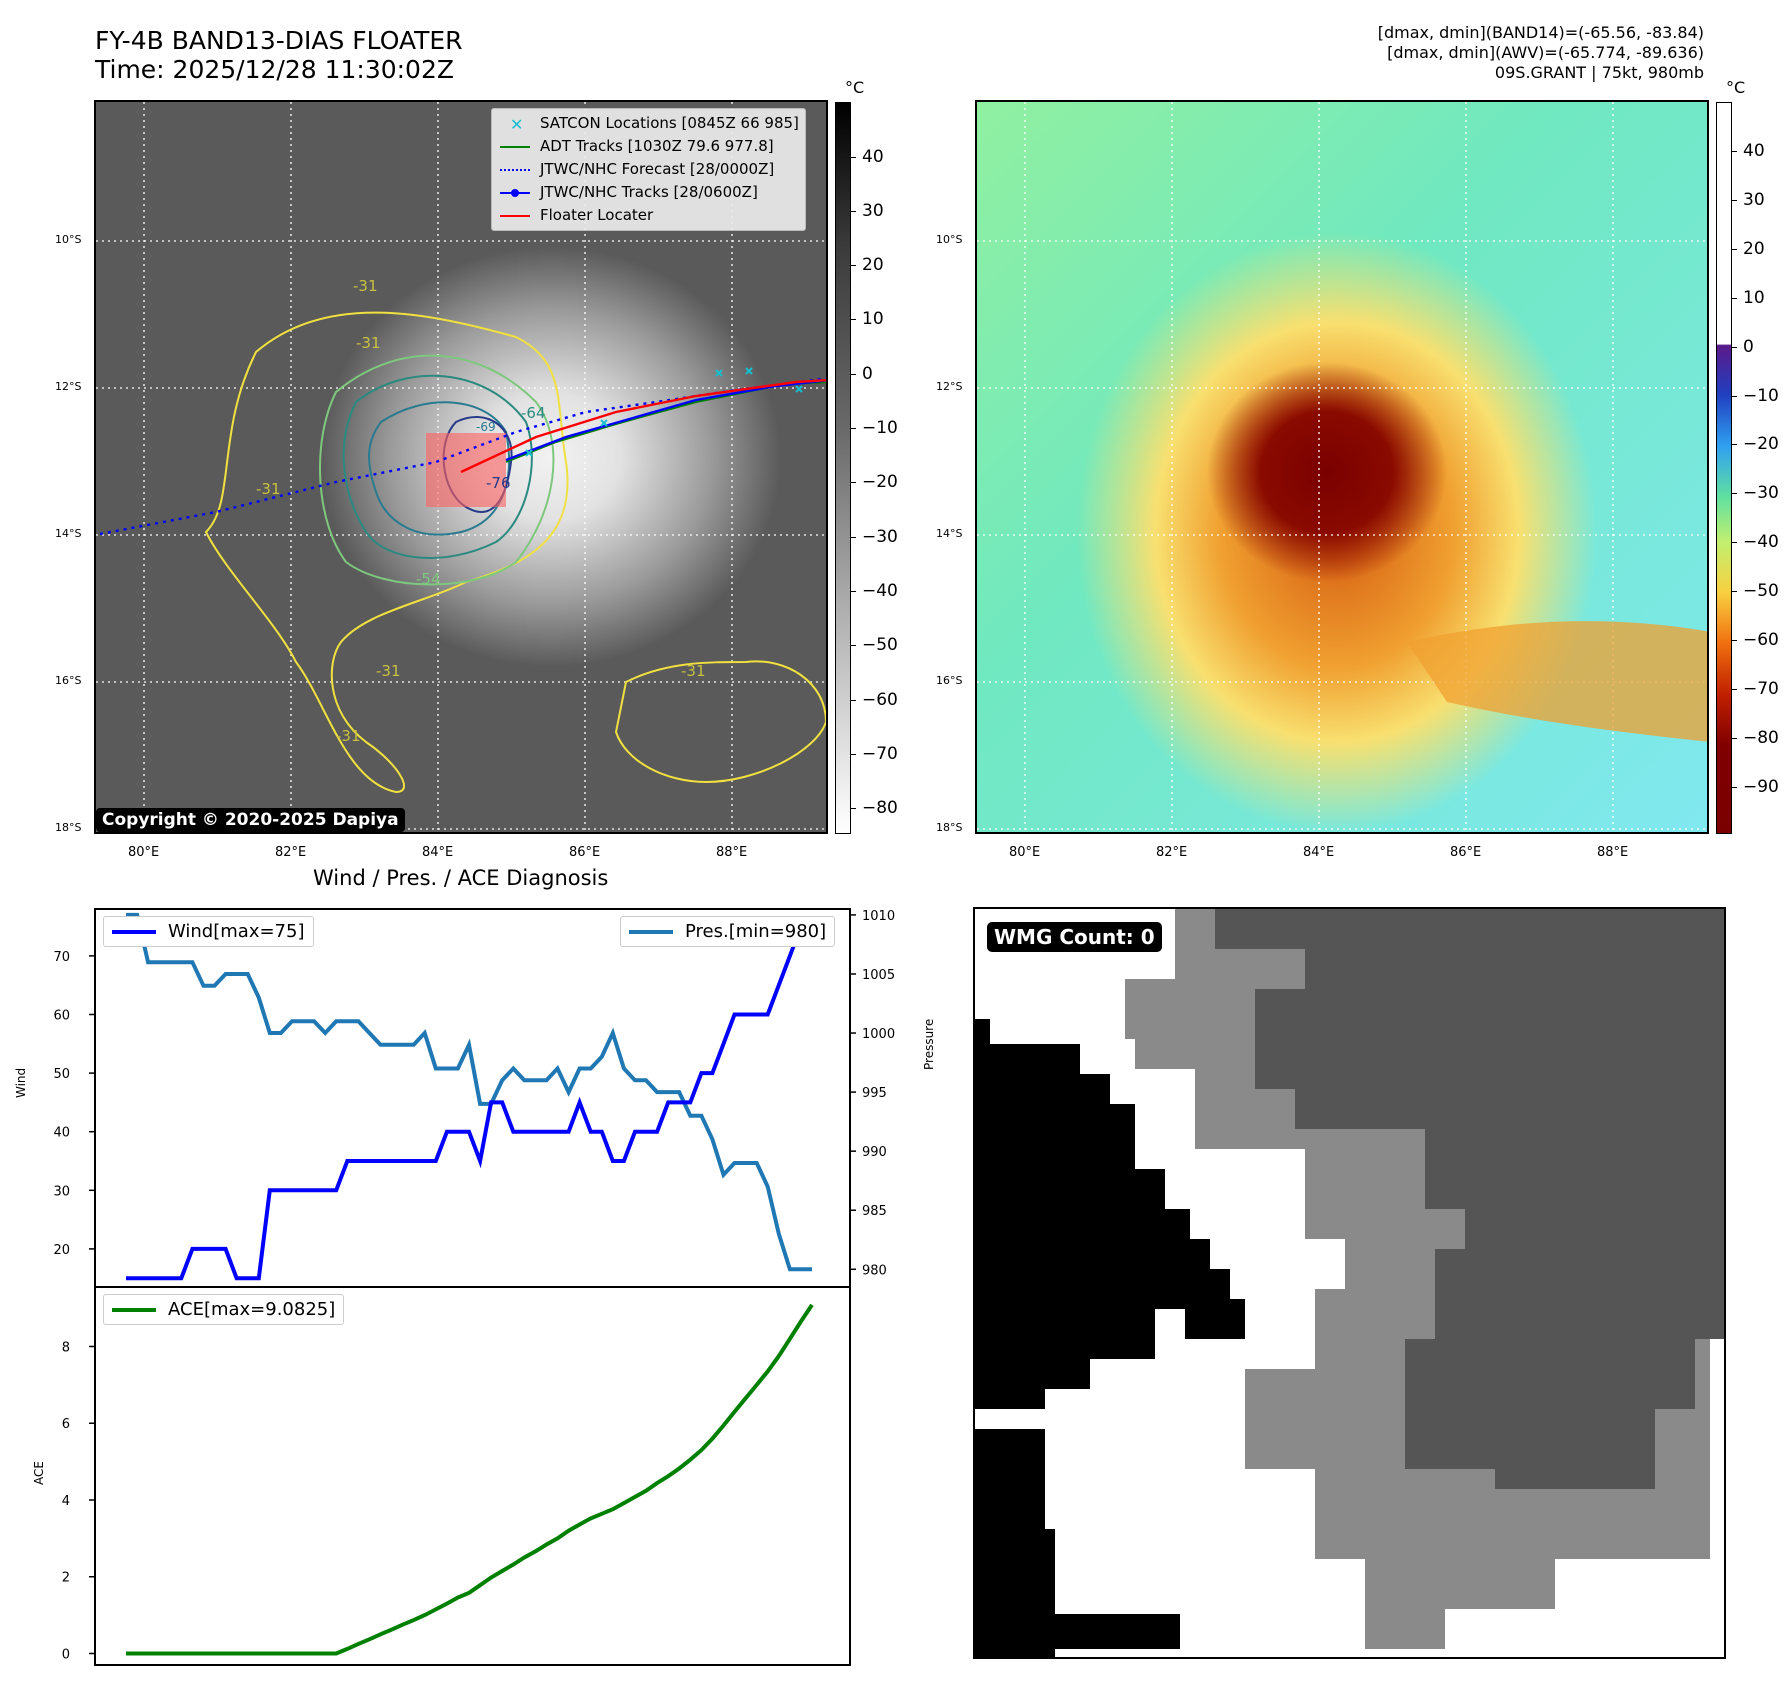 Image resolution: width=1788 pixels, height=1690 pixels. What do you see at coordinates (929, 1044) in the screenshot?
I see `pressure-axis-label: Pressure` at bounding box center [929, 1044].